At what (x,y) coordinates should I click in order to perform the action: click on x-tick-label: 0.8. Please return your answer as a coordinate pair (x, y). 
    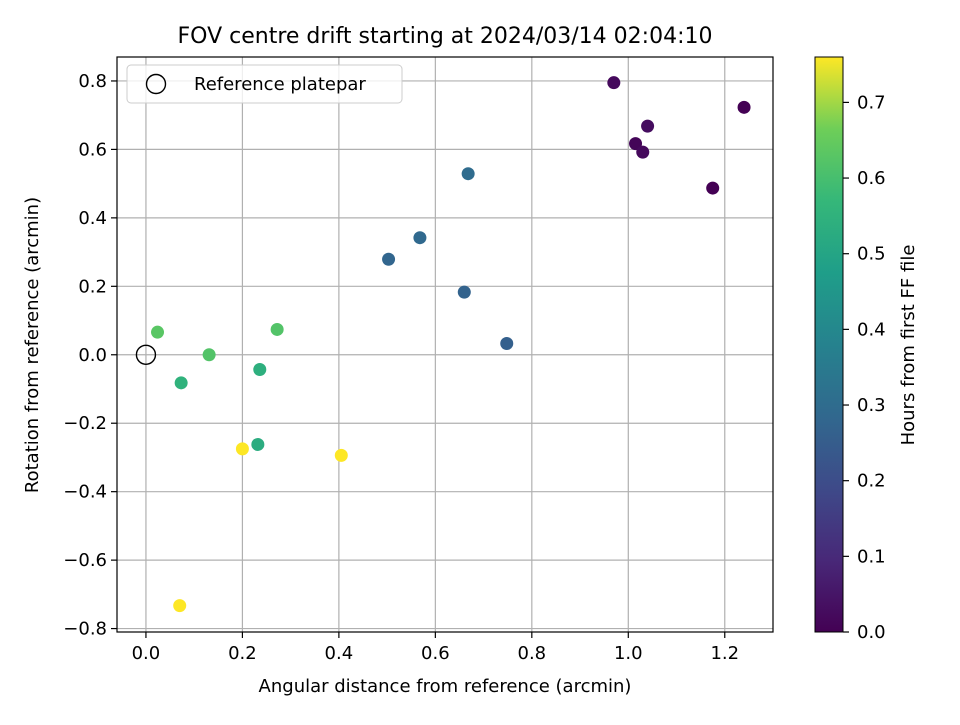
    Looking at the image, I should click on (532, 653).